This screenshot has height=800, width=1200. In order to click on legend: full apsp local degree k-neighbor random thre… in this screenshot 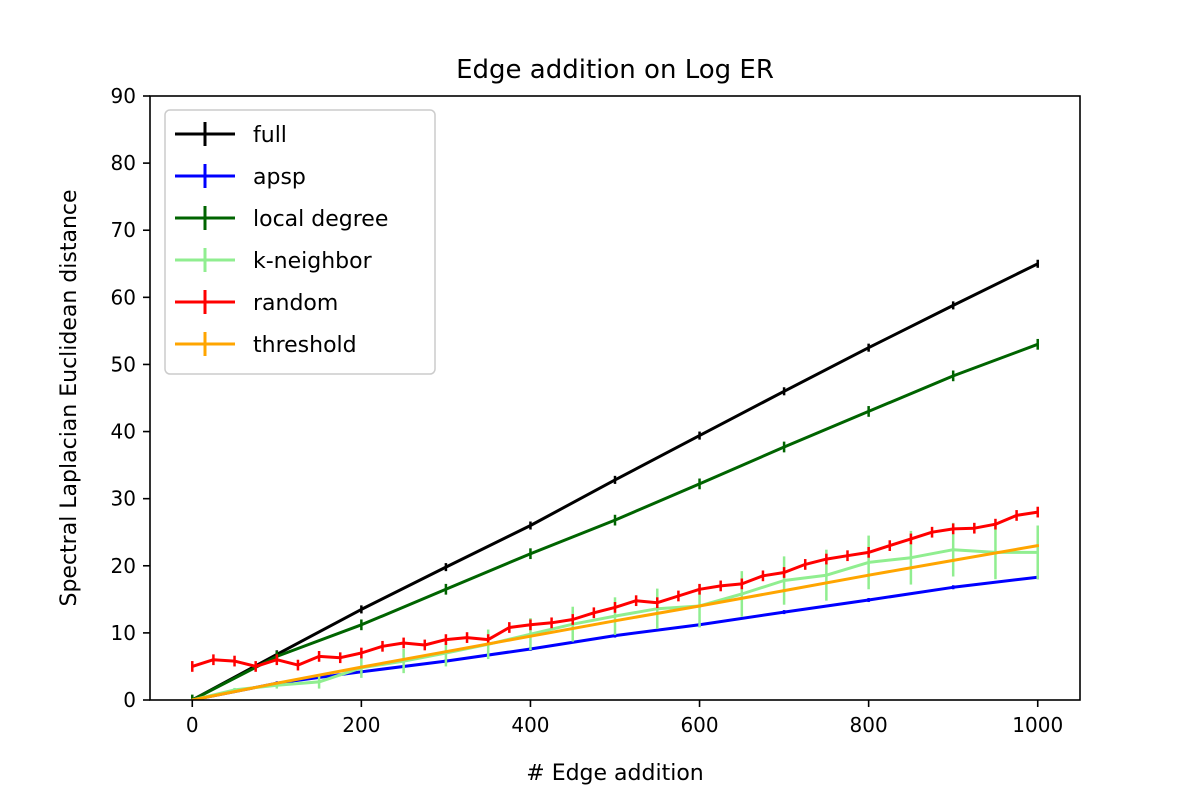, I will do `click(300, 242)`.